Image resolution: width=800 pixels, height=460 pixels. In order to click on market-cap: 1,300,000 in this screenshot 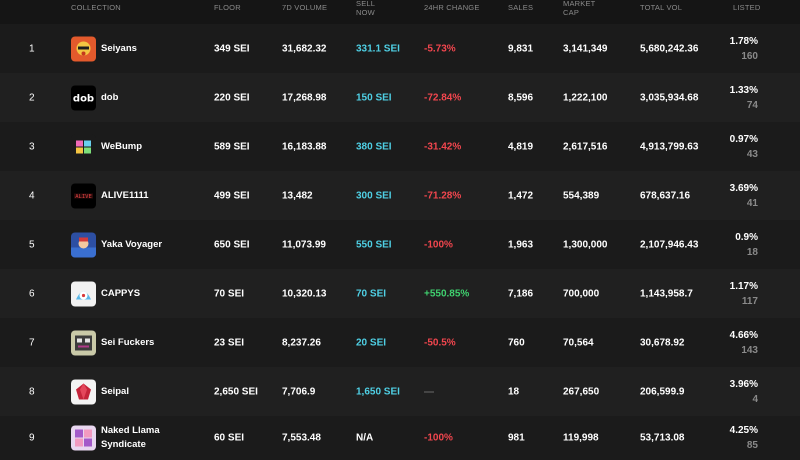, I will do `click(585, 244)`.